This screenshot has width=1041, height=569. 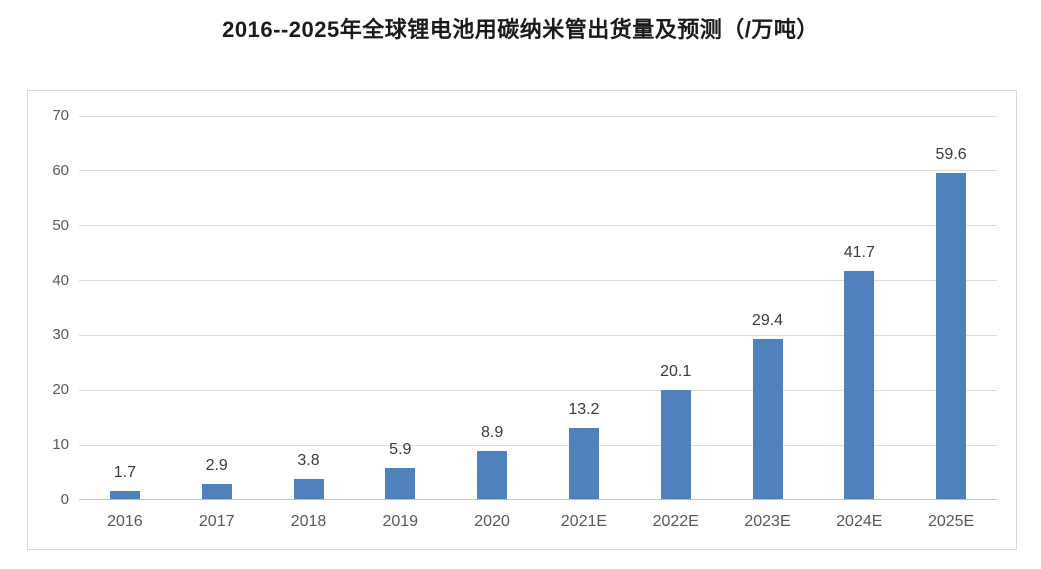 I want to click on x-tick-label: 2017, so click(x=216, y=521).